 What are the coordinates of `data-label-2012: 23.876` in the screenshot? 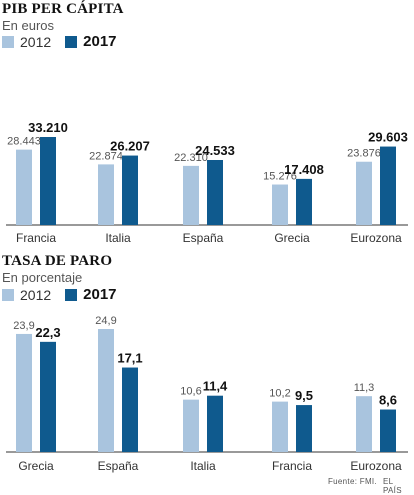 It's located at (364, 154).